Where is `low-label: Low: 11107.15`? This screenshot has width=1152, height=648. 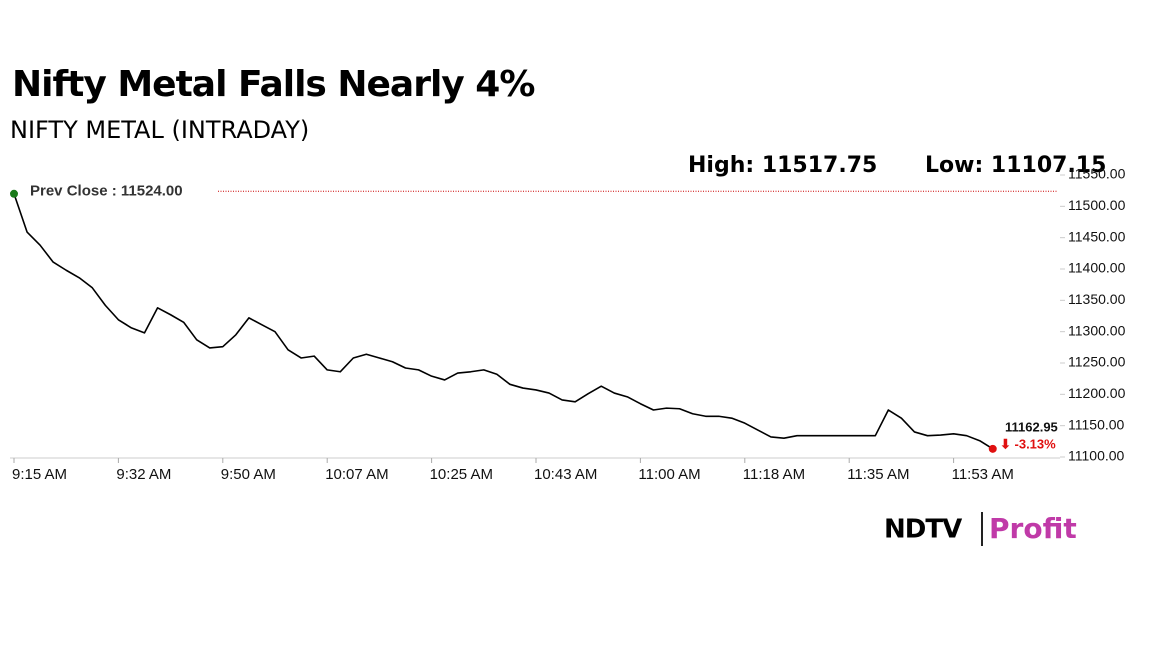
low-label: Low: 11107.15 is located at coordinates (1015, 165).